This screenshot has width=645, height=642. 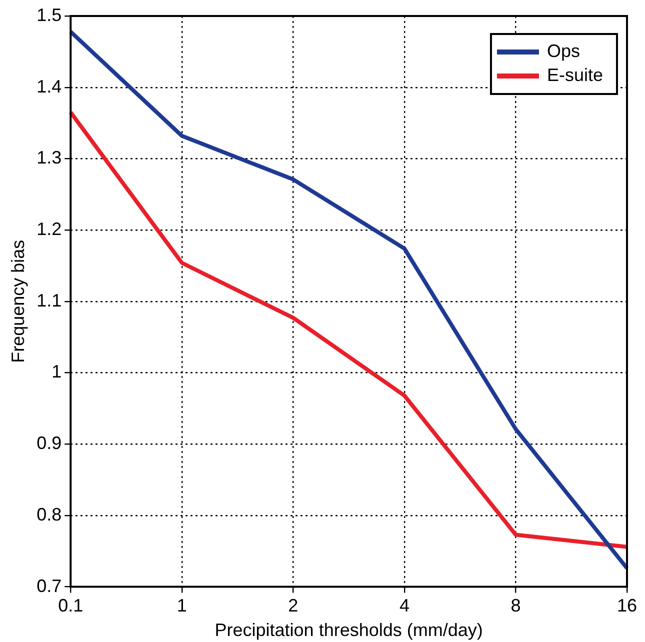 What do you see at coordinates (181, 606) in the screenshot?
I see `x-tick-label: 1` at bounding box center [181, 606].